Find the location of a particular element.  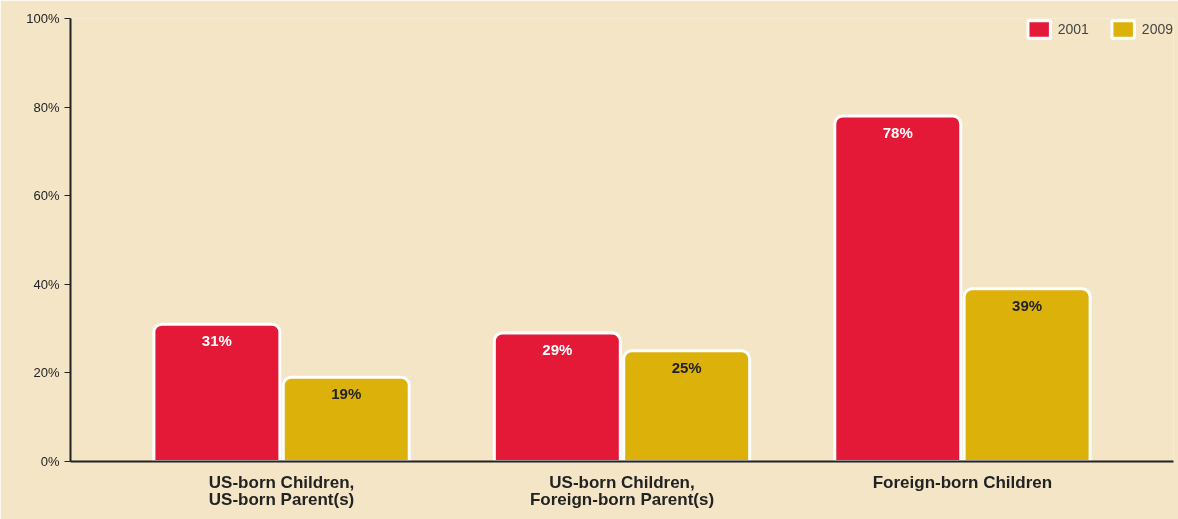

data-label: 39% is located at coordinates (1027, 305).